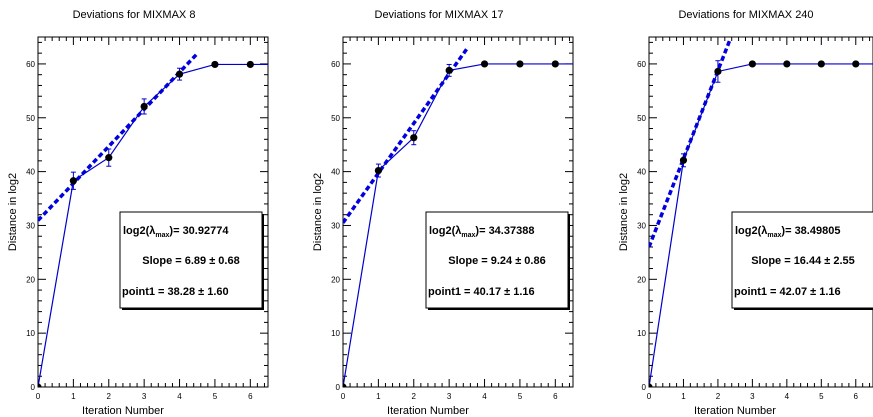 The width and height of the screenshot is (873, 417). Describe the element at coordinates (745, 15) in the screenshot. I see `chart-title: Deviations for MIXMAX 240` at that location.